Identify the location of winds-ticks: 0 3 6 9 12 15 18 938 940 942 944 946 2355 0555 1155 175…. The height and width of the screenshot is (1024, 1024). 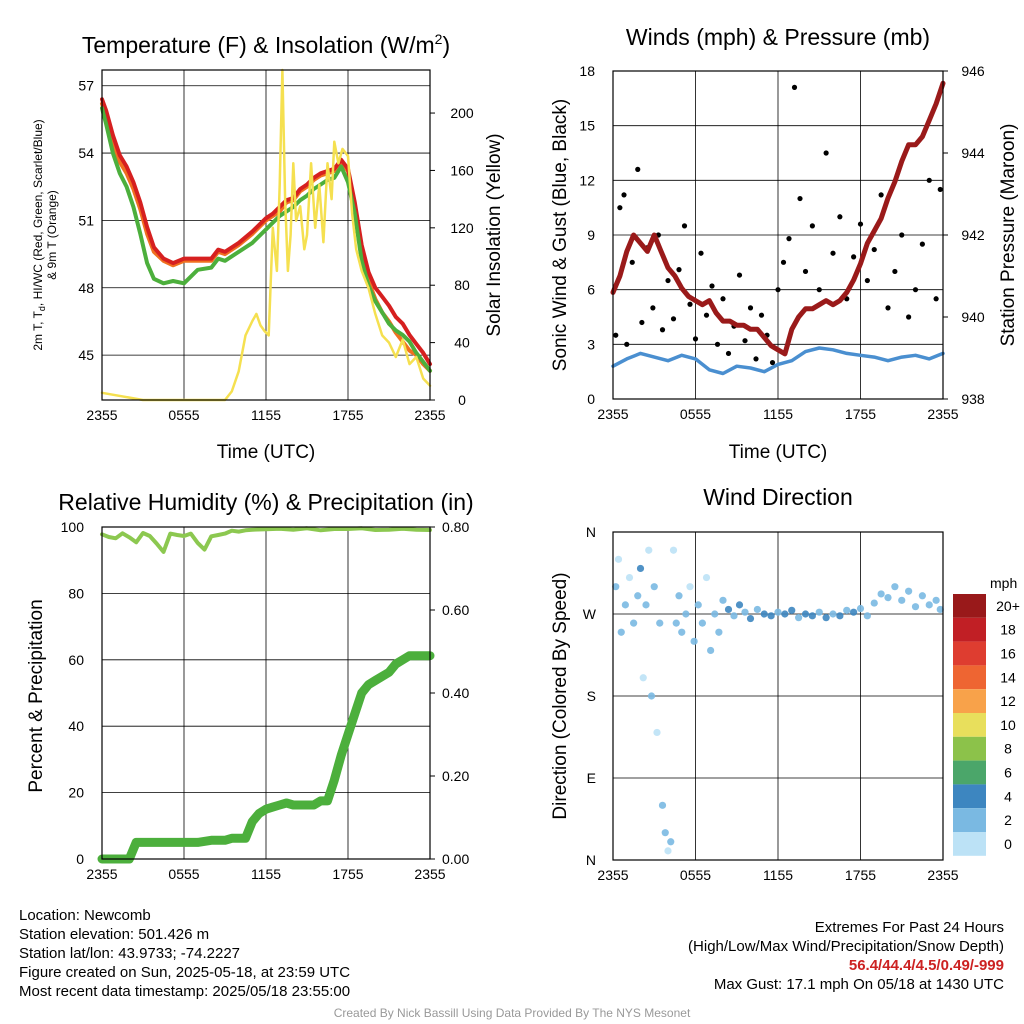
(781, 242).